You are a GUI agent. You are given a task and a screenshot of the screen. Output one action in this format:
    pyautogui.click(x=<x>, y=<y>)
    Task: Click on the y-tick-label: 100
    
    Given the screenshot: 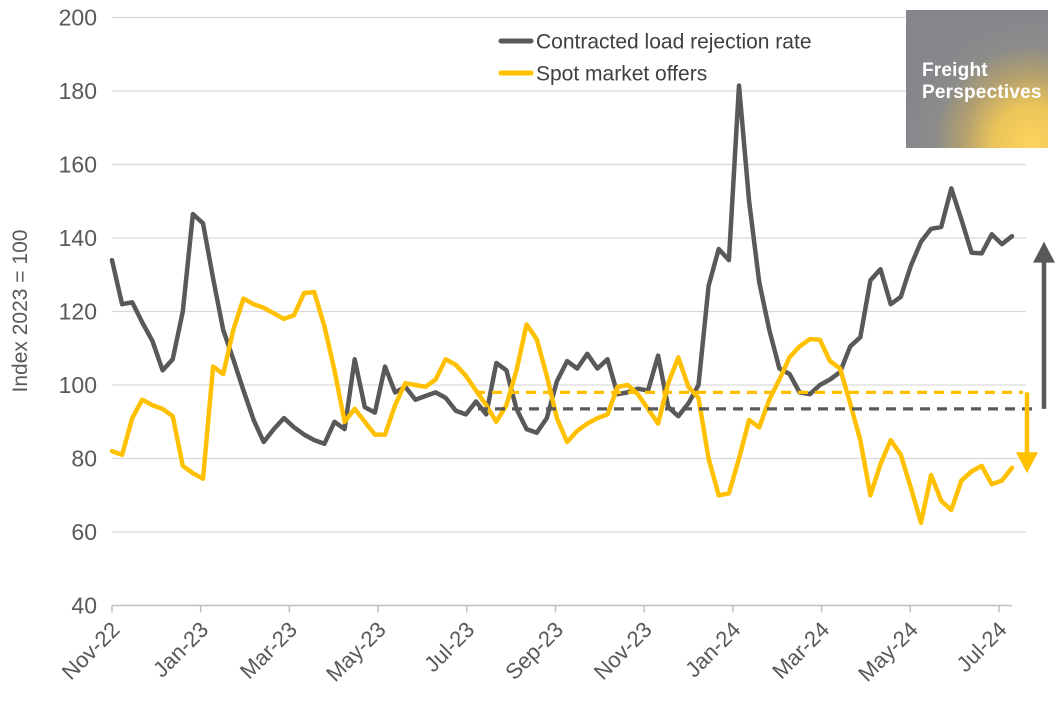 What is the action you would take?
    pyautogui.click(x=78, y=385)
    